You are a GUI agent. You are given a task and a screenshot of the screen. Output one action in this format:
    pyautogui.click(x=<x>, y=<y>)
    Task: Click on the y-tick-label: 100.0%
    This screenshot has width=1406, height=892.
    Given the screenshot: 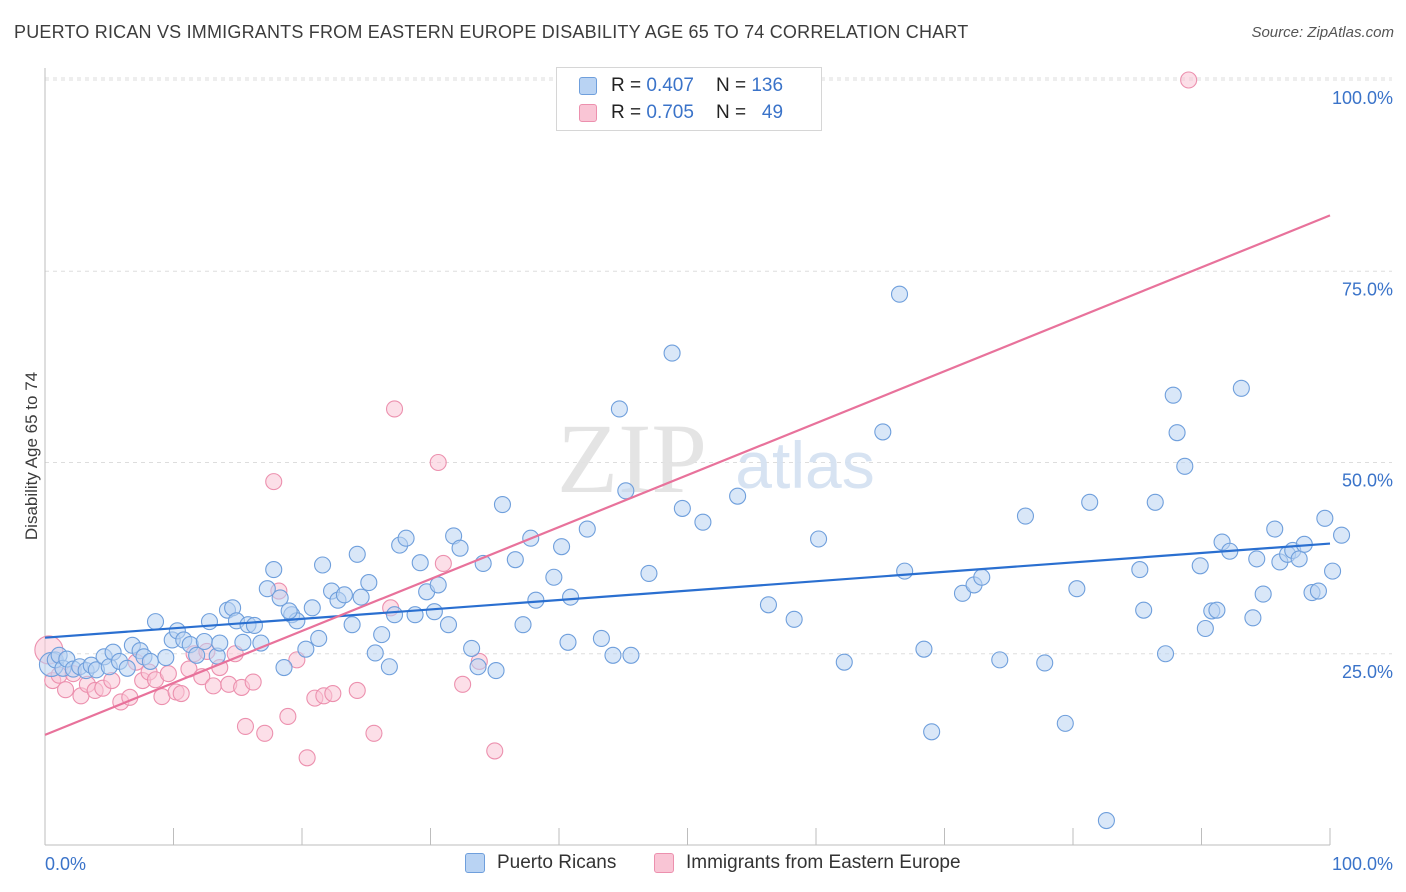 What is the action you would take?
    pyautogui.click(x=1362, y=98)
    